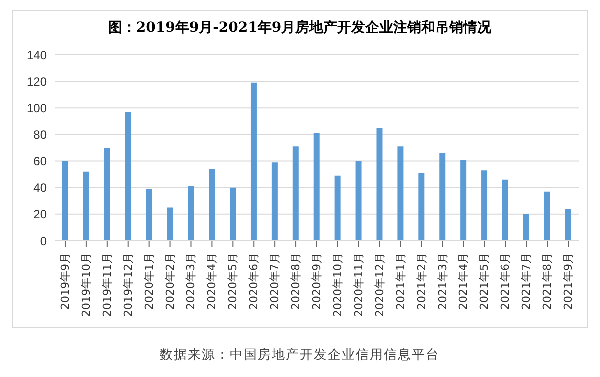 The height and width of the screenshot is (377, 600). What do you see at coordinates (421, 281) in the screenshot?
I see `x-tick-label: 2021年2月` at bounding box center [421, 281].